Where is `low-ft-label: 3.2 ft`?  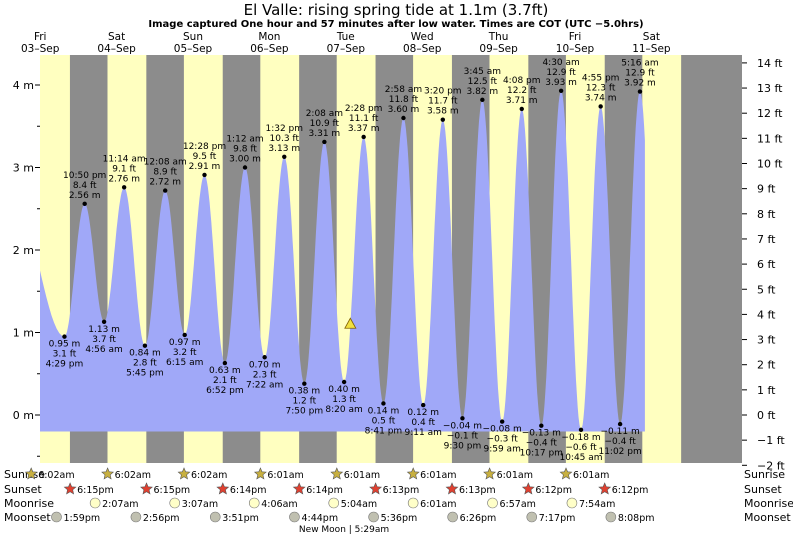
low-ft-label: 3.2 ft is located at coordinates (185, 353).